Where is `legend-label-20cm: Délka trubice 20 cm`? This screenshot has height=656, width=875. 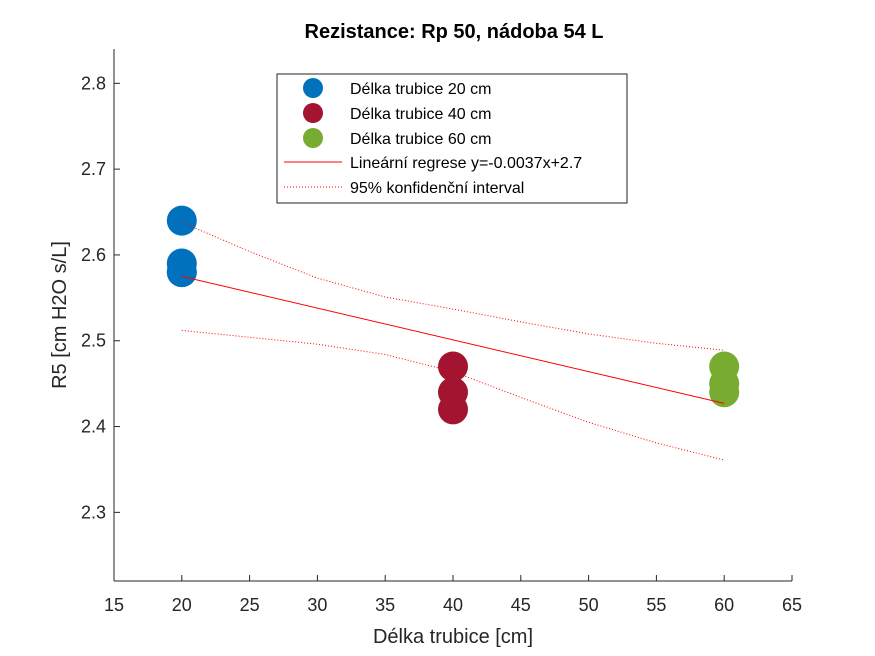 legend-label-20cm: Délka trubice 20 cm is located at coordinates (420, 89).